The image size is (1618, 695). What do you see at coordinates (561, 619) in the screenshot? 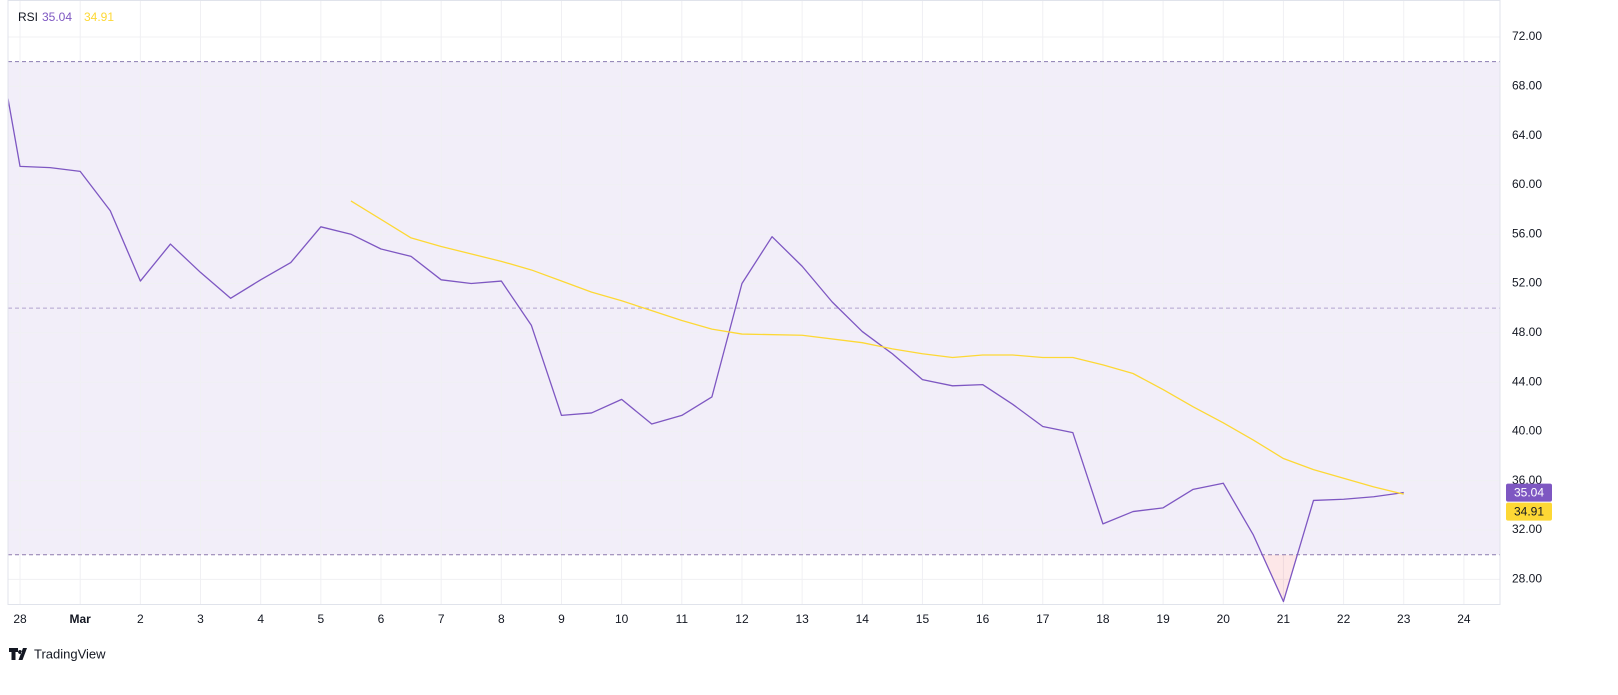
I see `x-tick-label: 9` at bounding box center [561, 619].